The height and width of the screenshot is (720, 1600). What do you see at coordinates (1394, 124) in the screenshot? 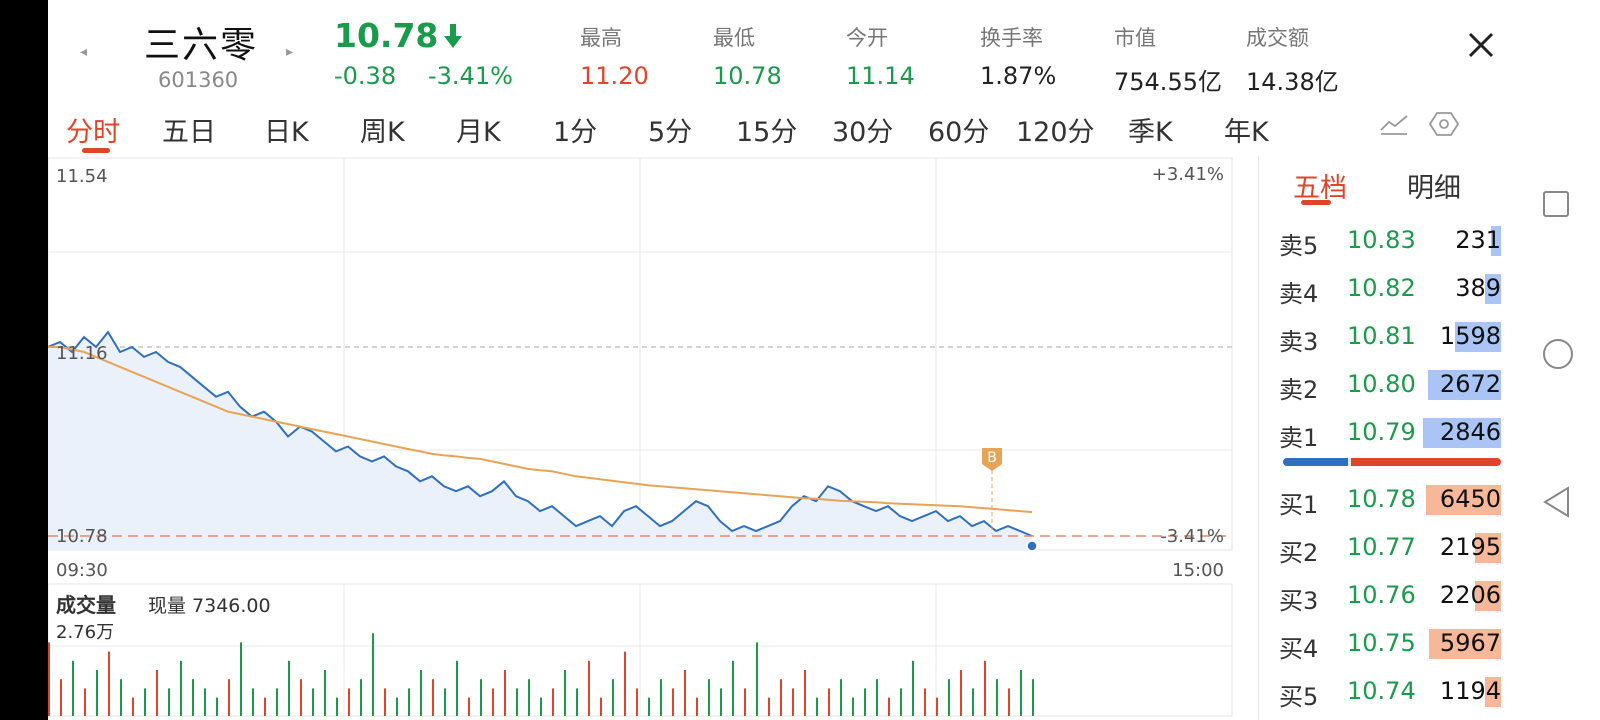
I see `chart-settings-icon` at bounding box center [1394, 124].